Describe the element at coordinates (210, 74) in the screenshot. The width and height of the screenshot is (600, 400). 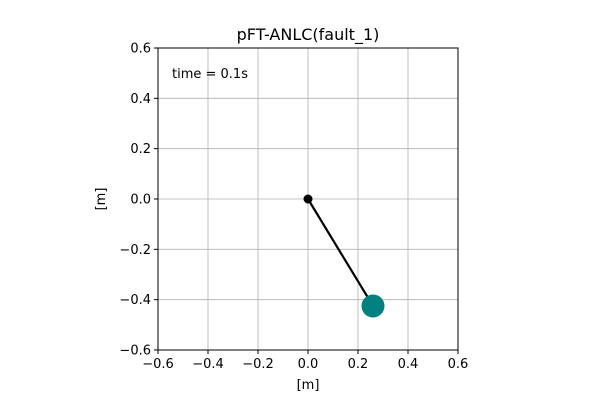
I see `time-annotation: time = 0.1s` at that location.